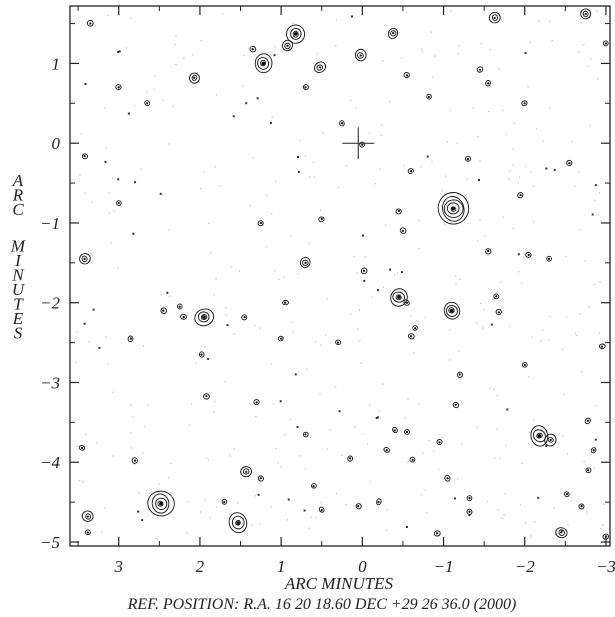  What do you see at coordinates (18, 260) in the screenshot?
I see `y-axis-title-letter: I` at bounding box center [18, 260].